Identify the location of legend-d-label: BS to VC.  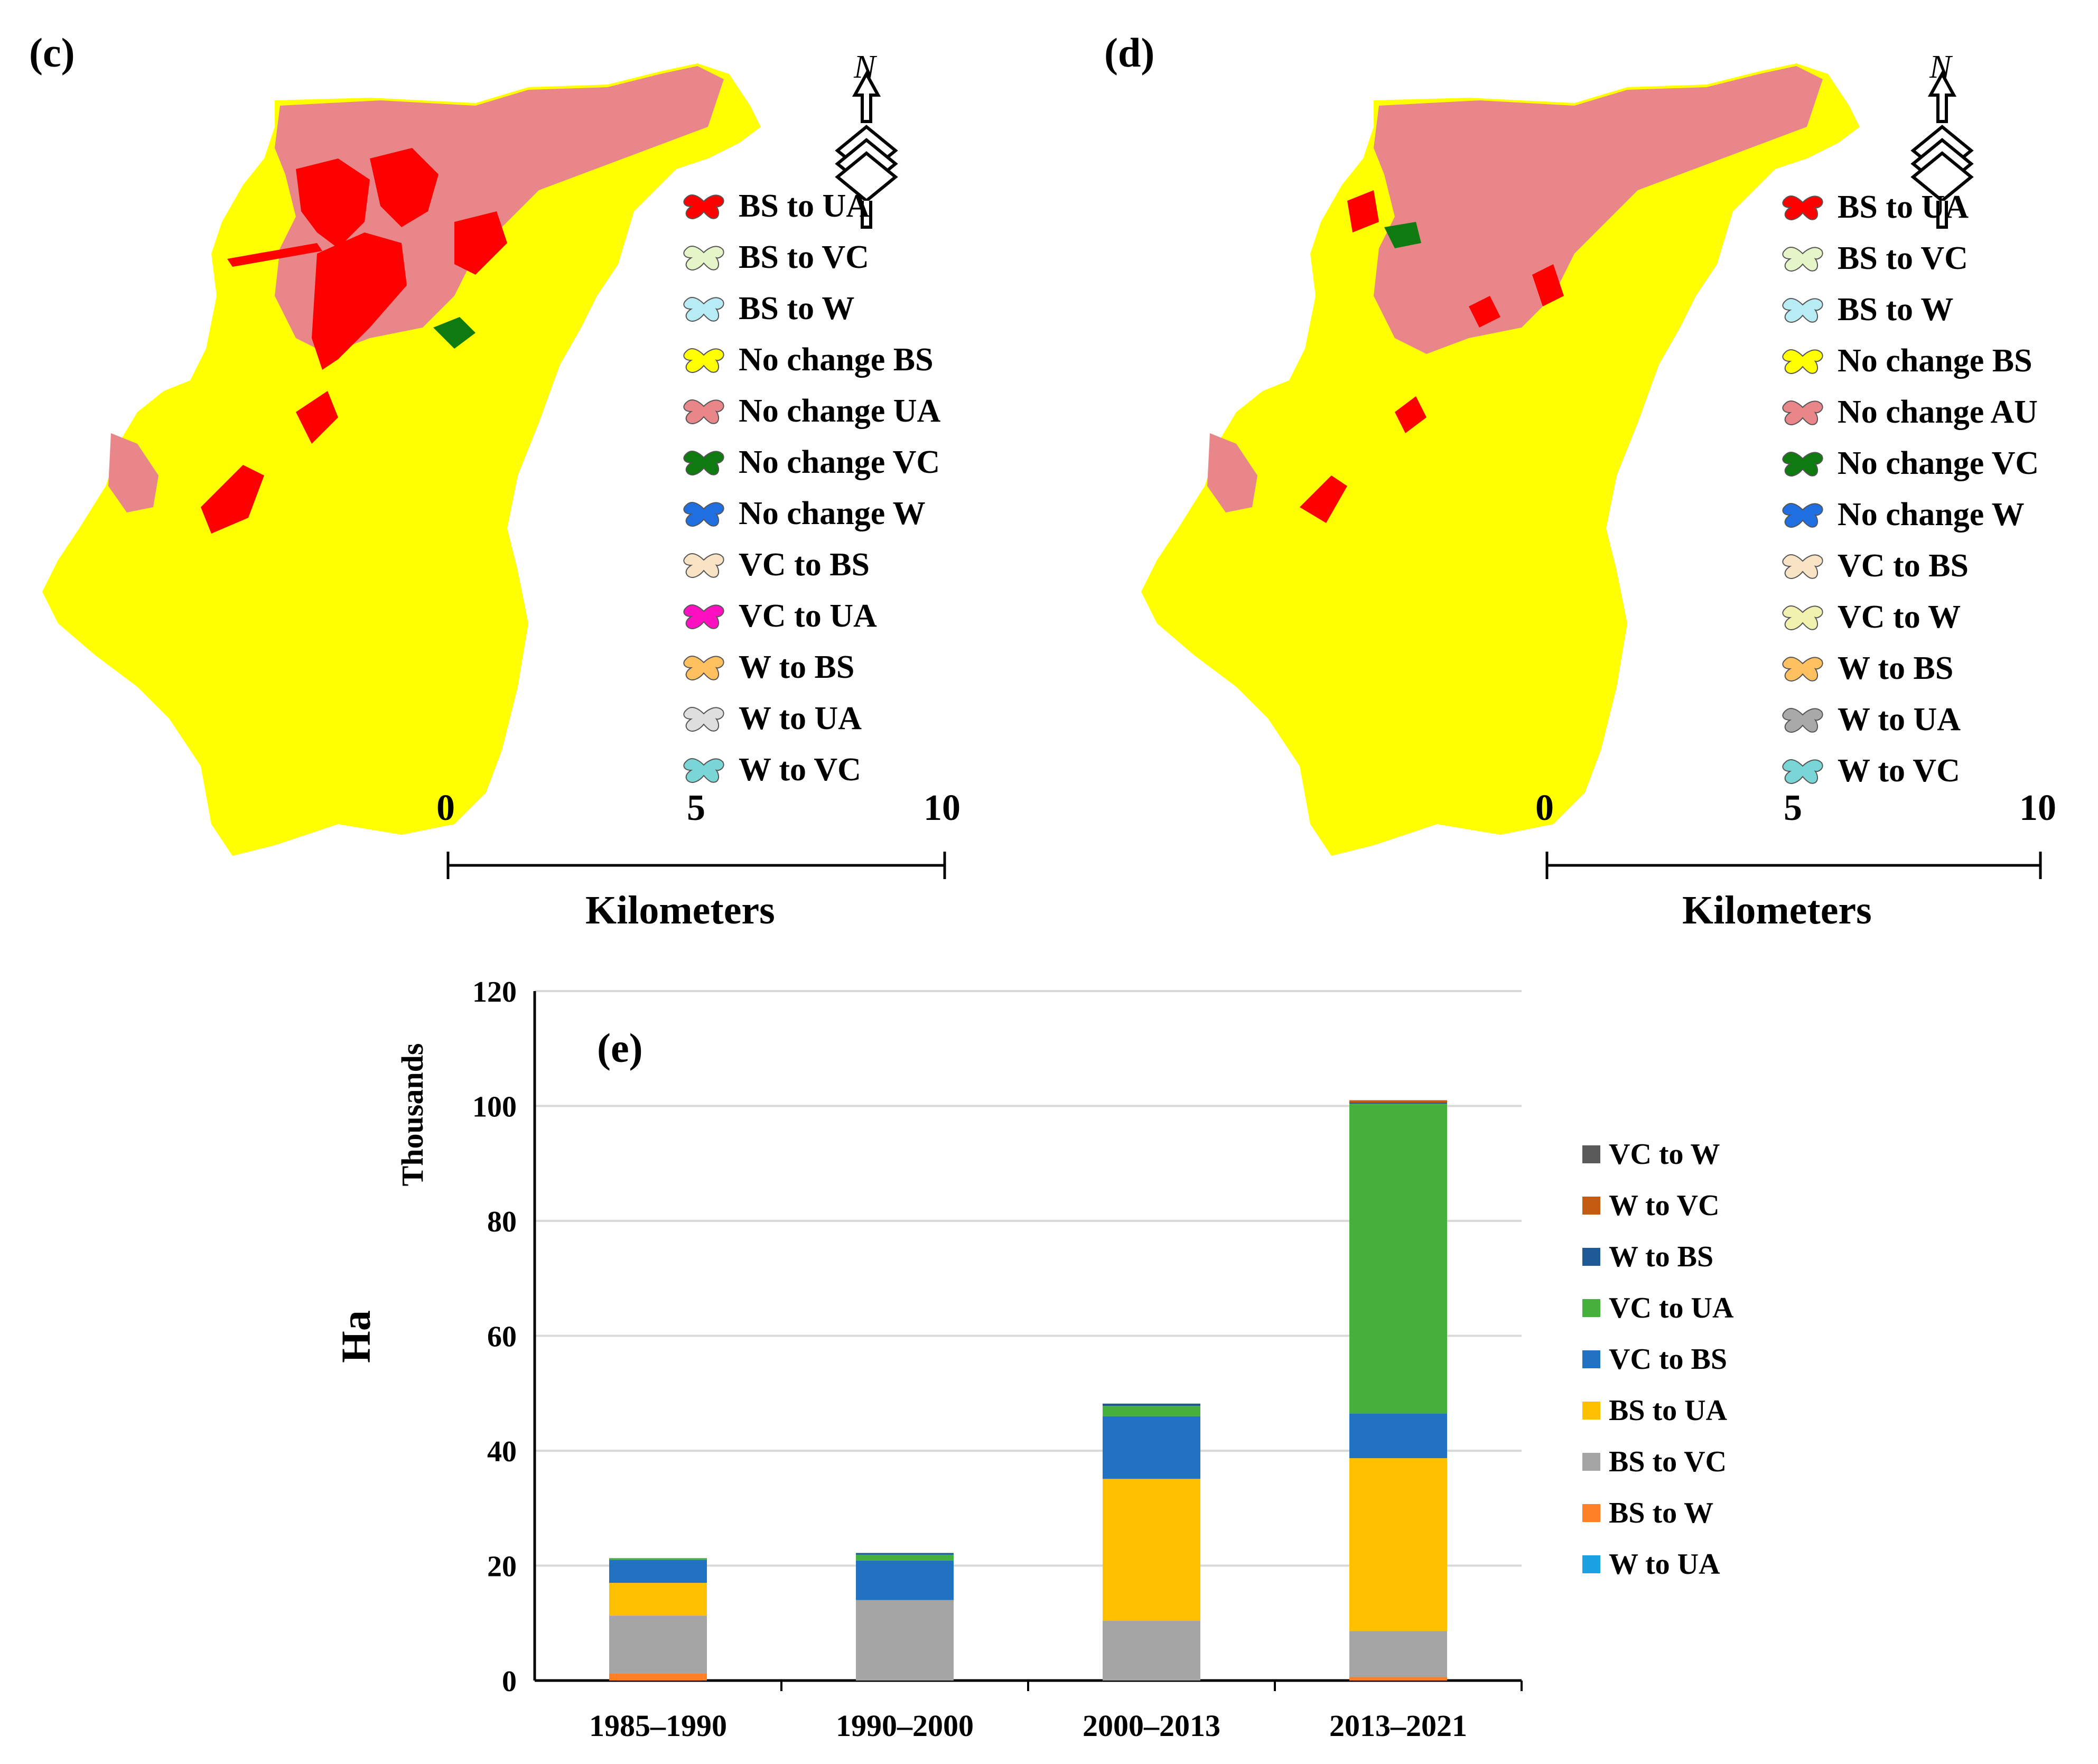
(1903, 258).